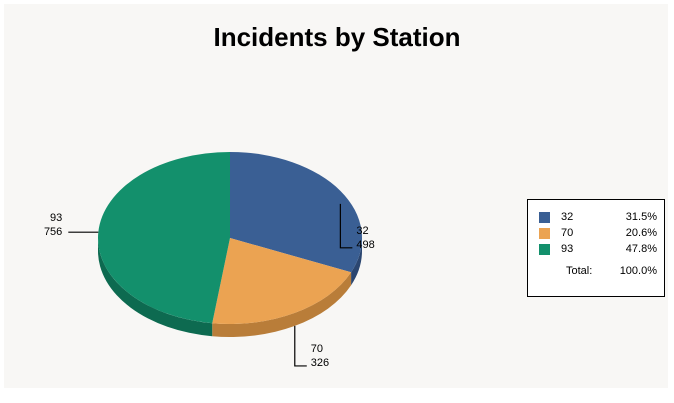 This screenshot has width=674, height=403. I want to click on legend-item-93: 93 47.8%, so click(596, 250).